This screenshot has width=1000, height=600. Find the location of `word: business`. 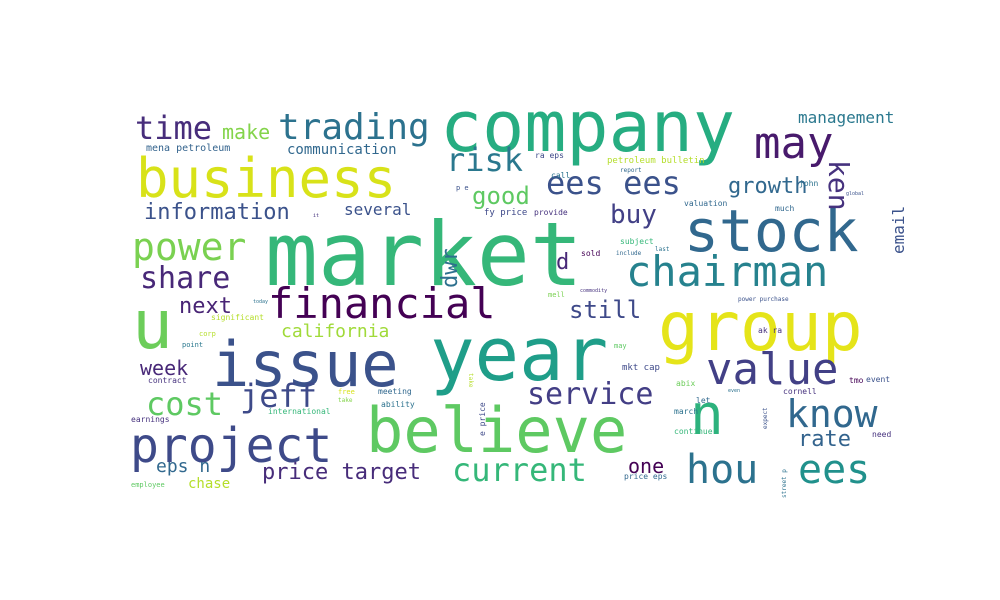

word: business is located at coordinates (266, 178).